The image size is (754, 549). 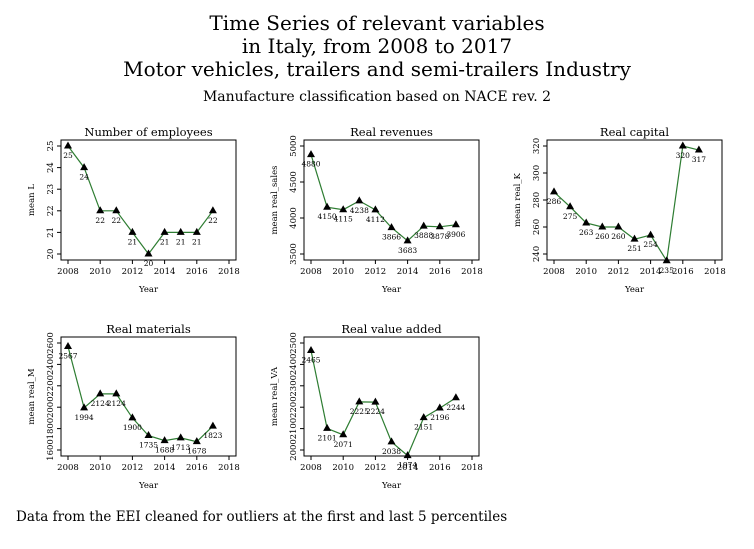 I want to click on data-label: 2465, so click(x=310, y=359).